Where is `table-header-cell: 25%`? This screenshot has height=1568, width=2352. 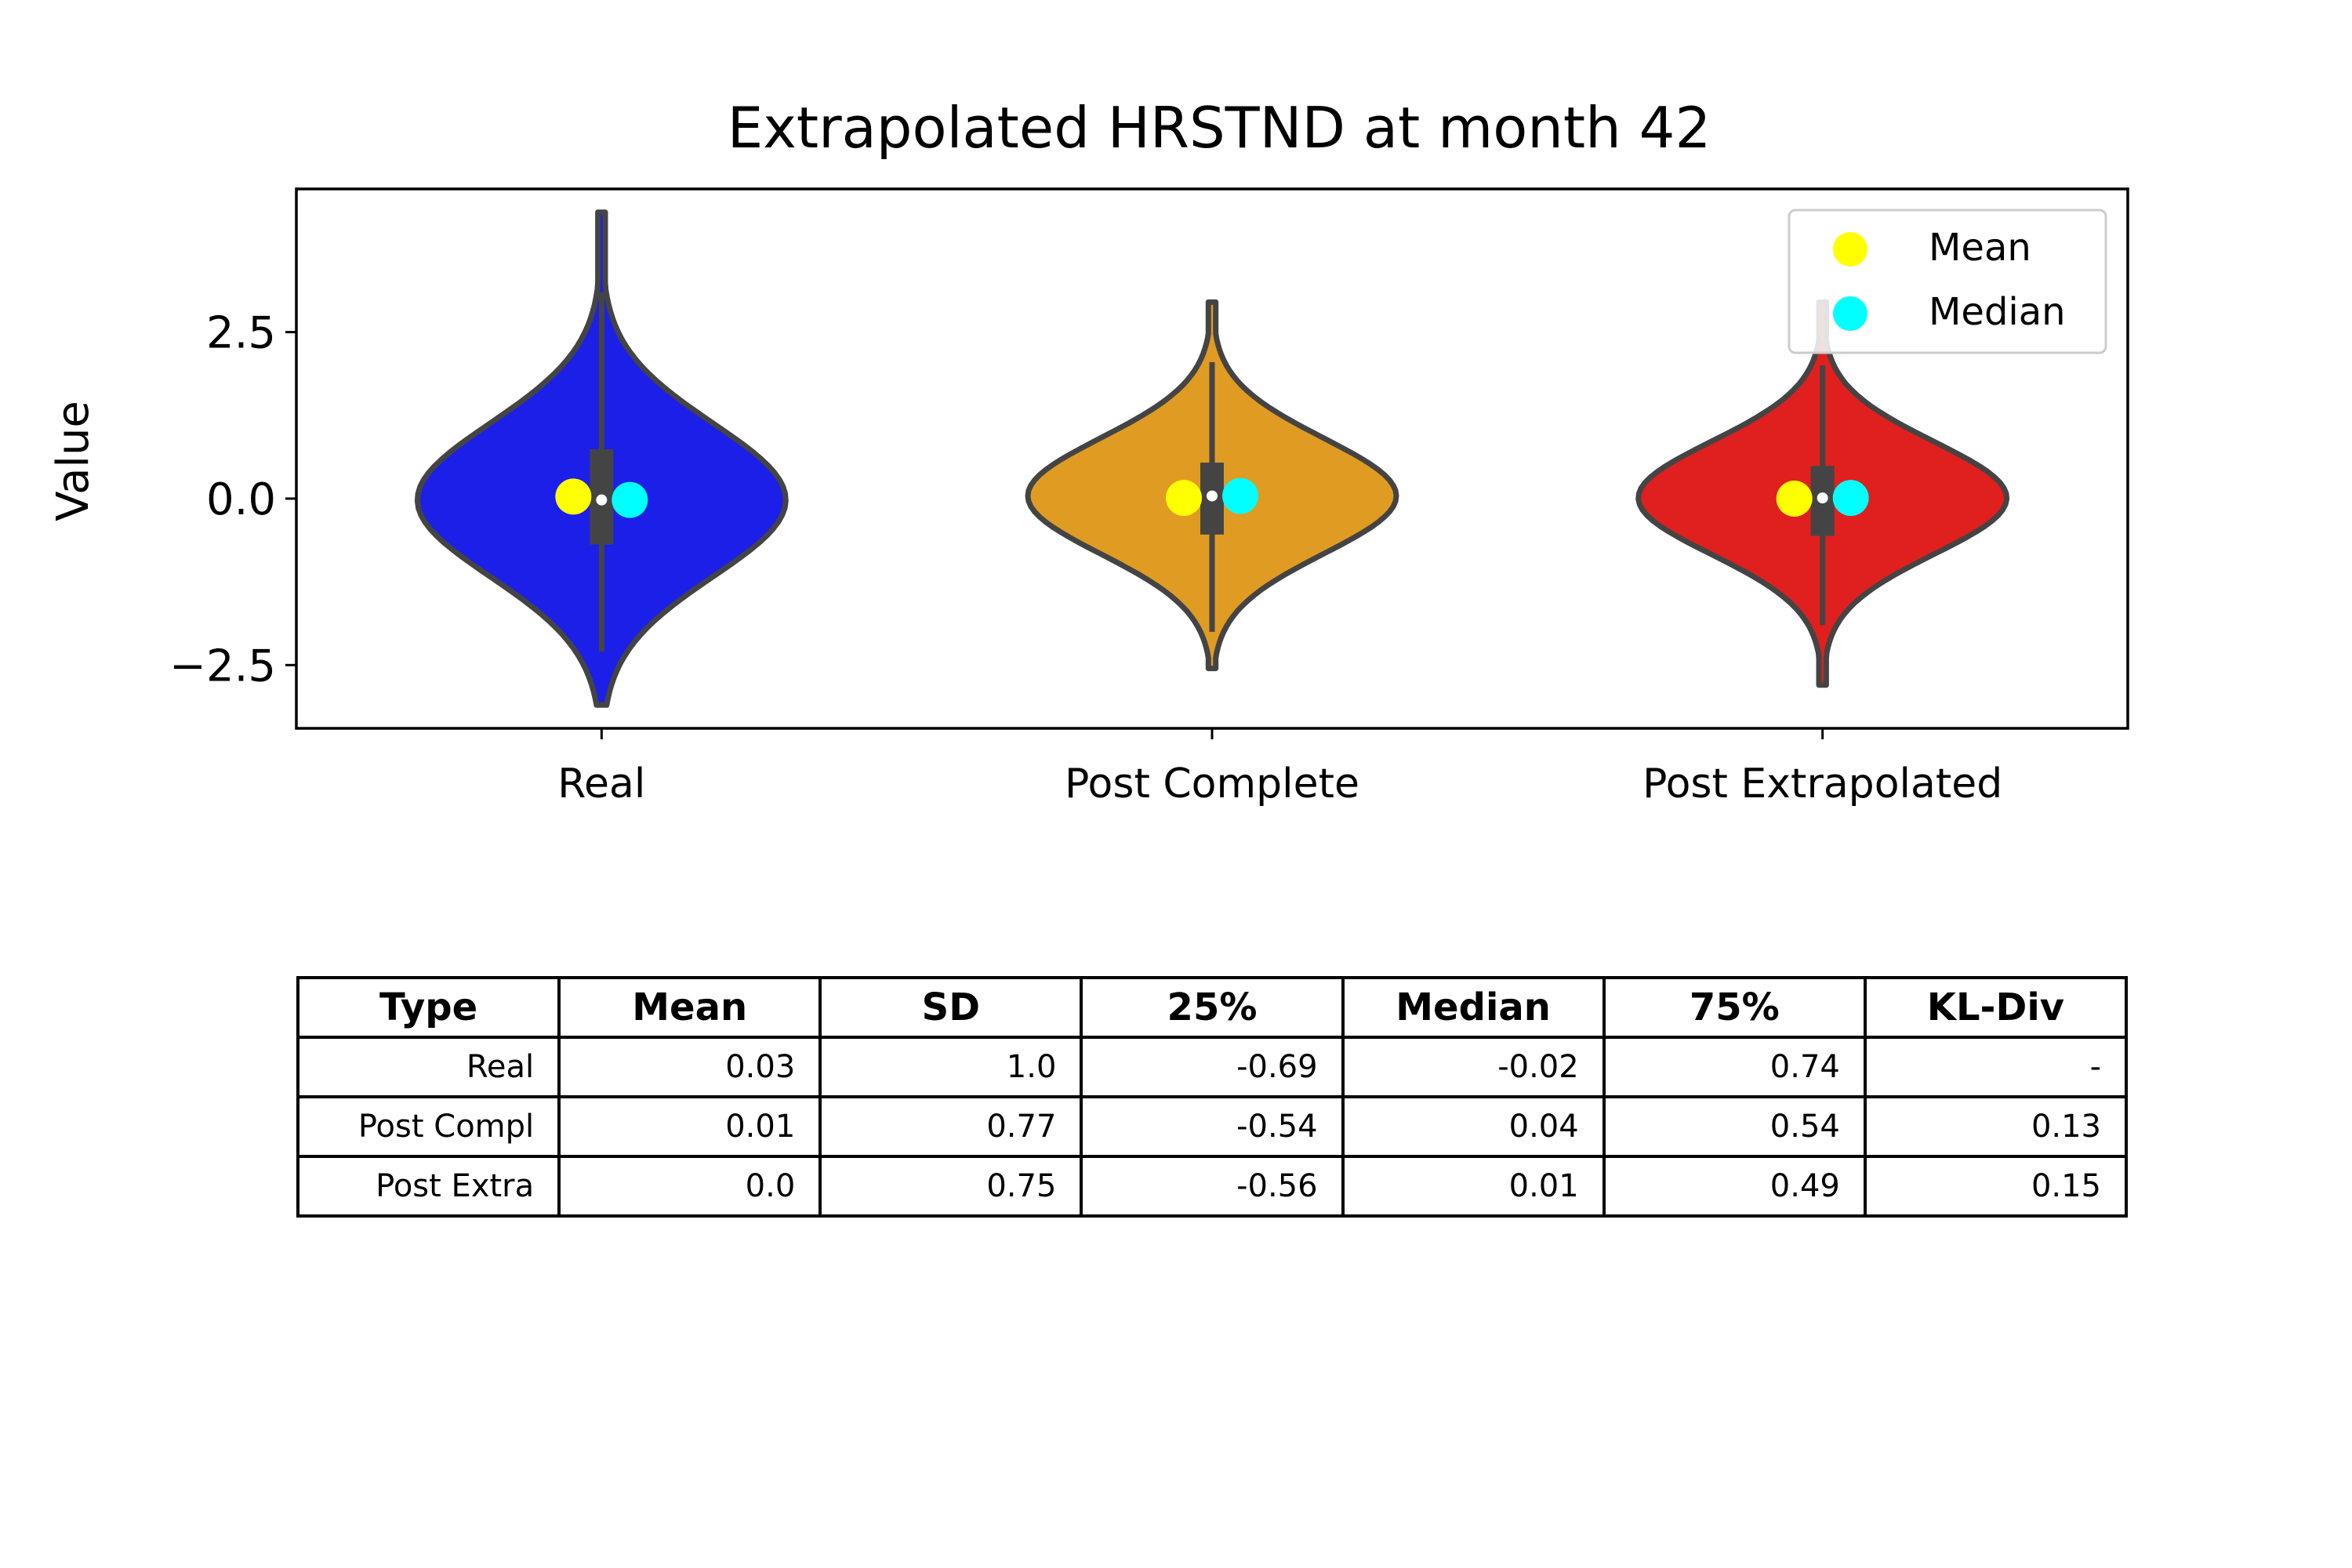 table-header-cell: 25% is located at coordinates (1212, 1007).